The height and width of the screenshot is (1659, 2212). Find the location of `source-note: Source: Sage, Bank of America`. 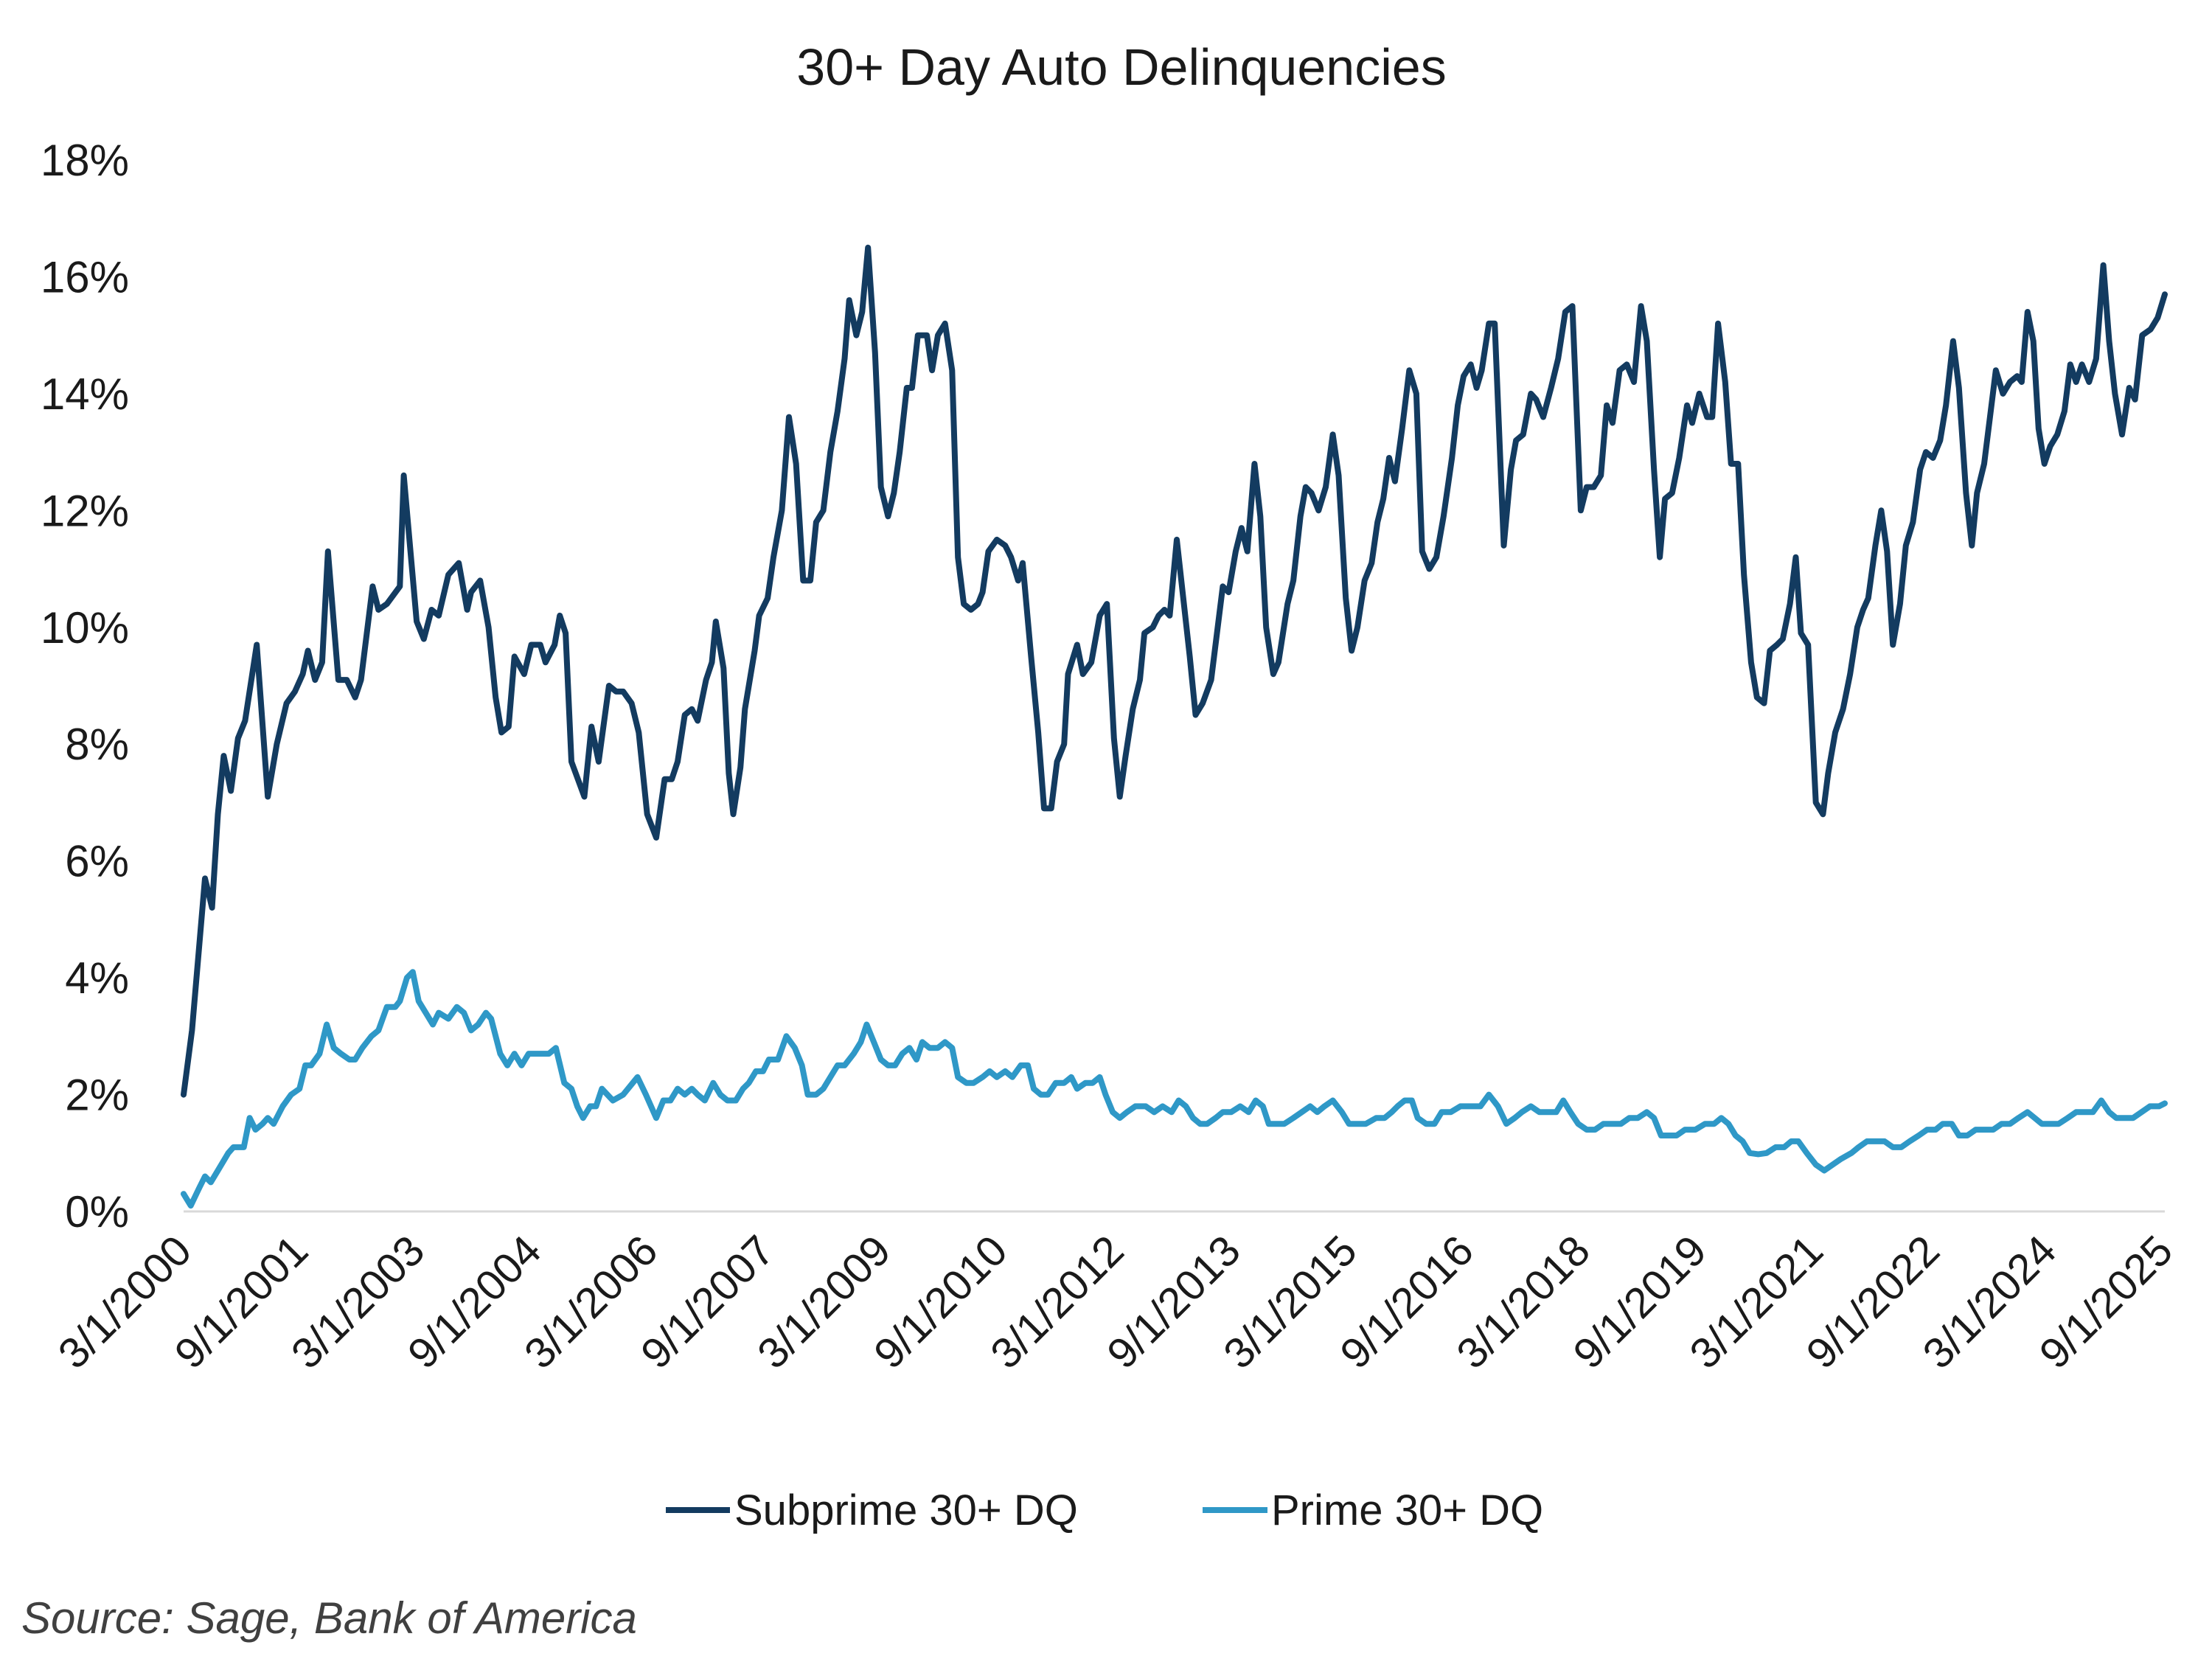

source-note: Source: Sage, Bank of America is located at coordinates (329, 1618).